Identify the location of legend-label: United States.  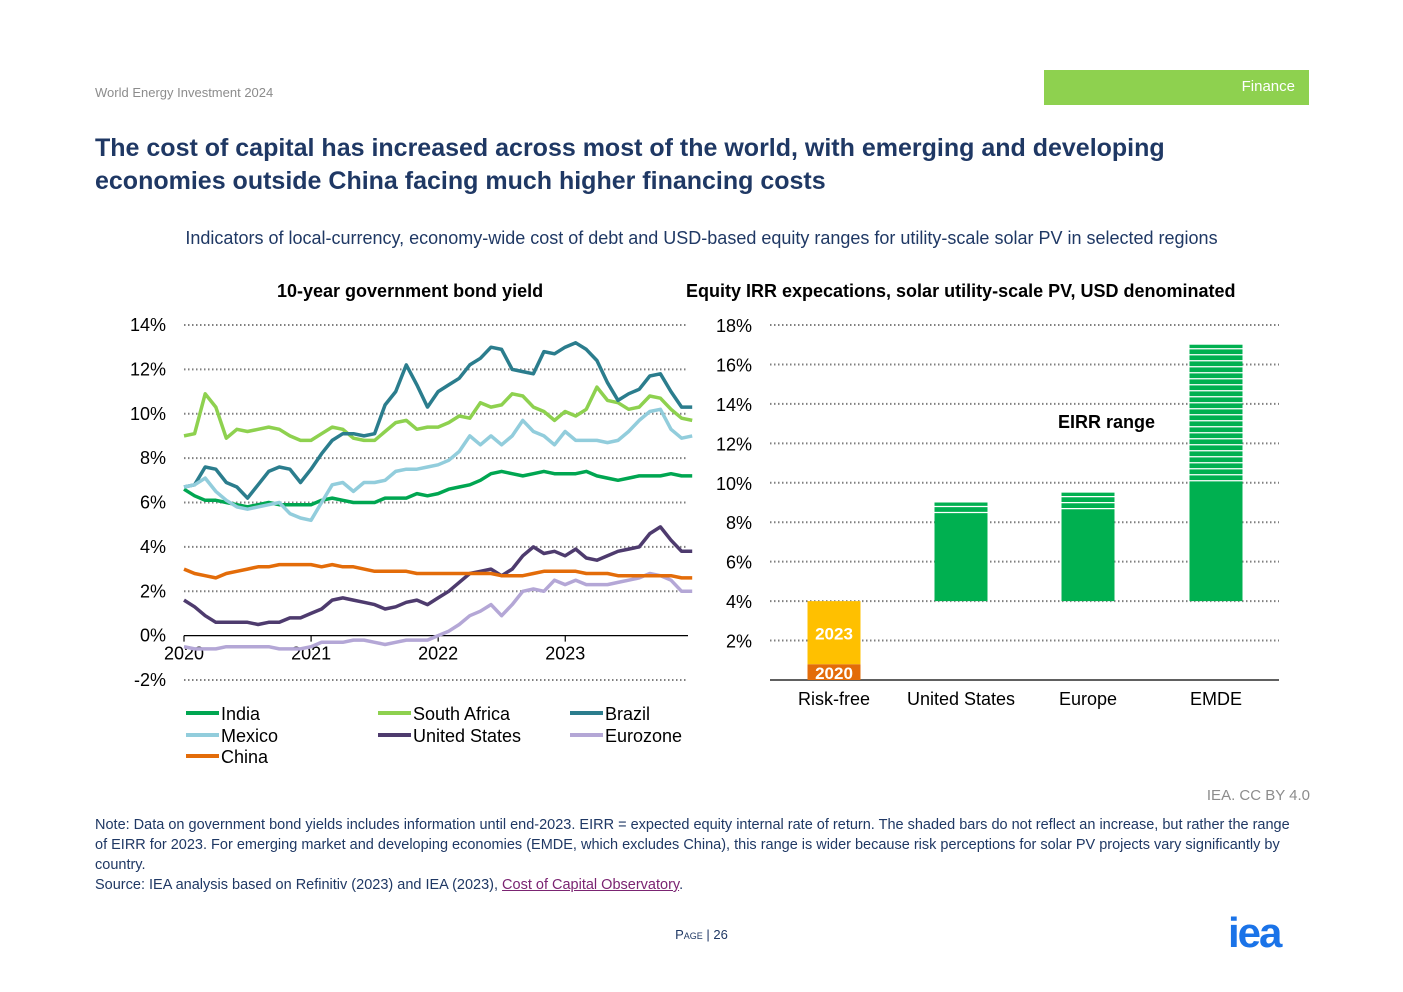
(467, 736).